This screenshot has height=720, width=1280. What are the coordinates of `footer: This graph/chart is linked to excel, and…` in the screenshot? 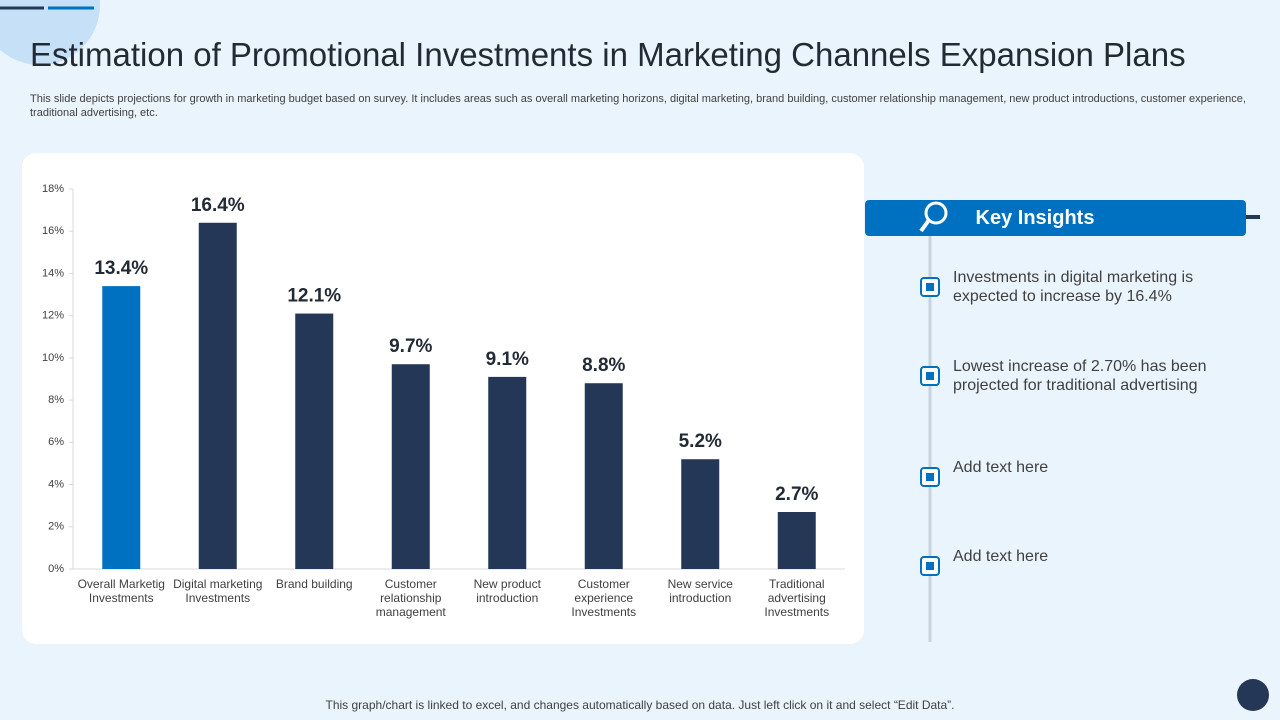 It's located at (640, 705).